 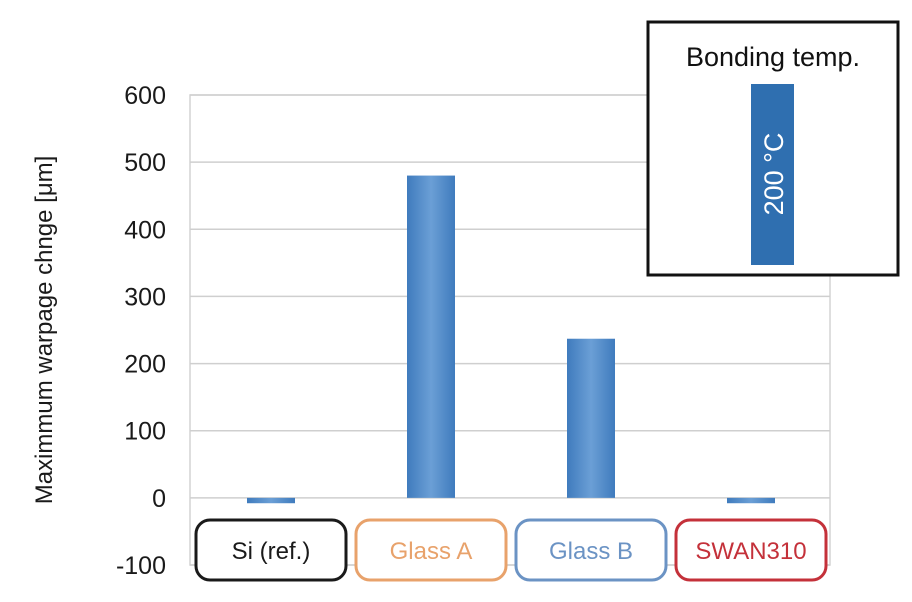 What do you see at coordinates (511, 550) in the screenshot?
I see `category-labels: Si (ref.) Glass A Glass B SWAN310` at bounding box center [511, 550].